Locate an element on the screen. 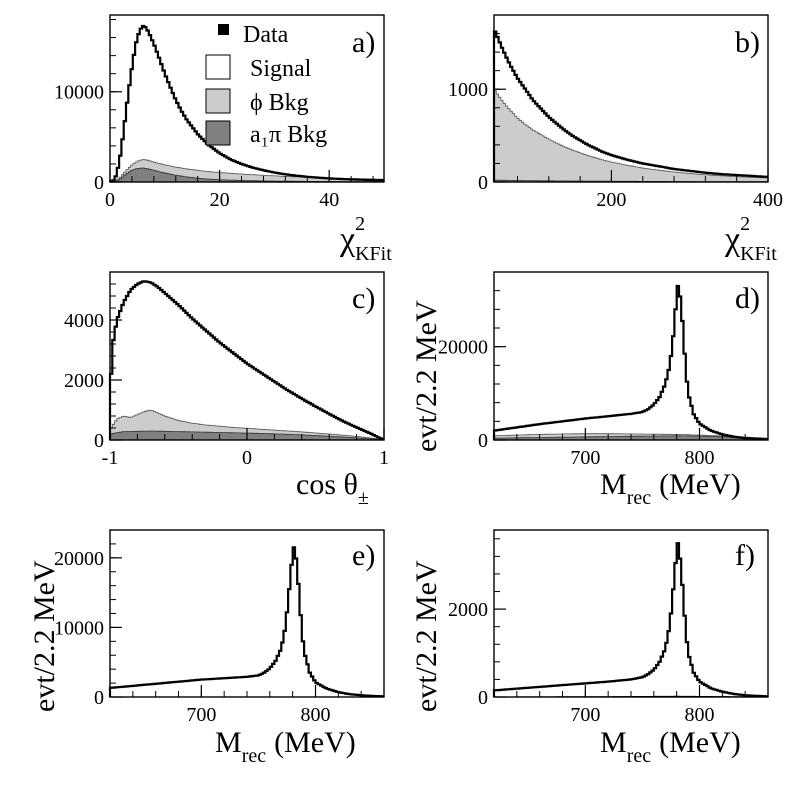  panel-b-axes: 200 400 0 1000 is located at coordinates (615, 112).